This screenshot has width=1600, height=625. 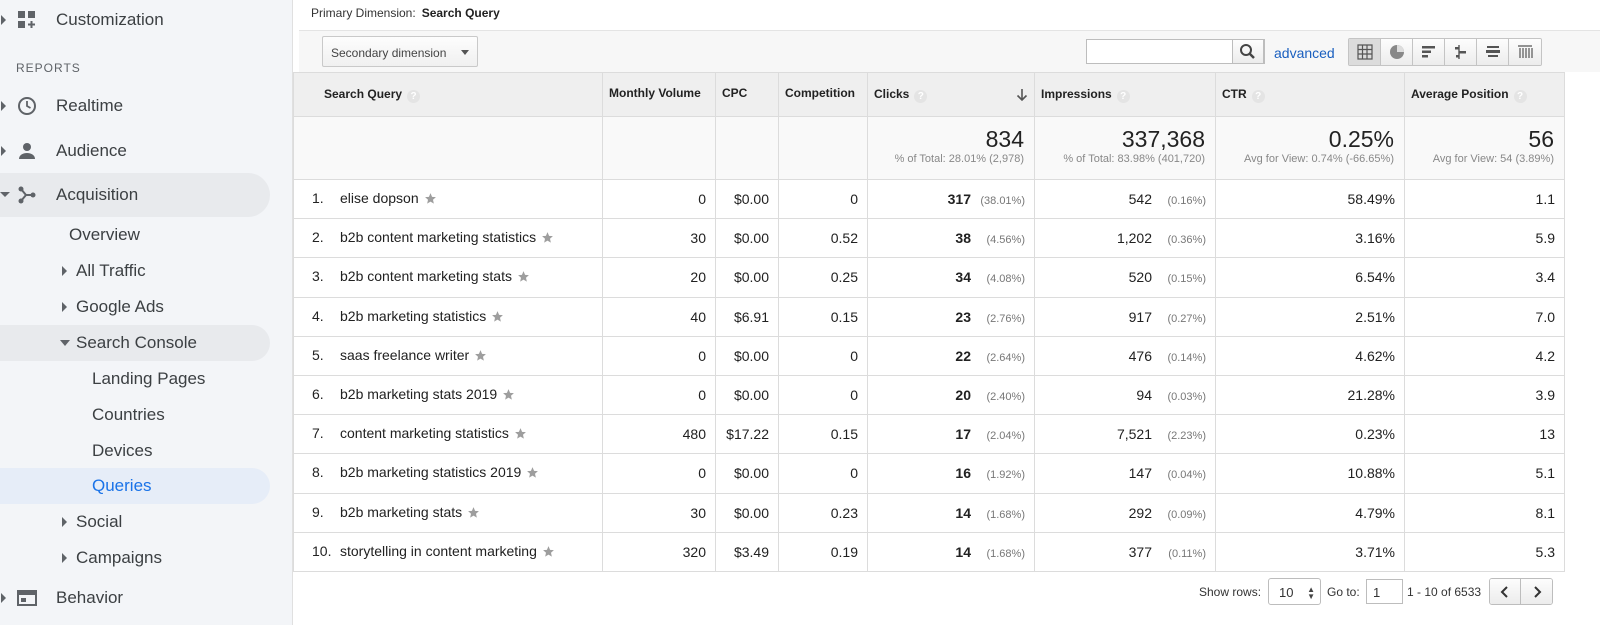 What do you see at coordinates (318, 472) in the screenshot?
I see `row-number: 8.` at bounding box center [318, 472].